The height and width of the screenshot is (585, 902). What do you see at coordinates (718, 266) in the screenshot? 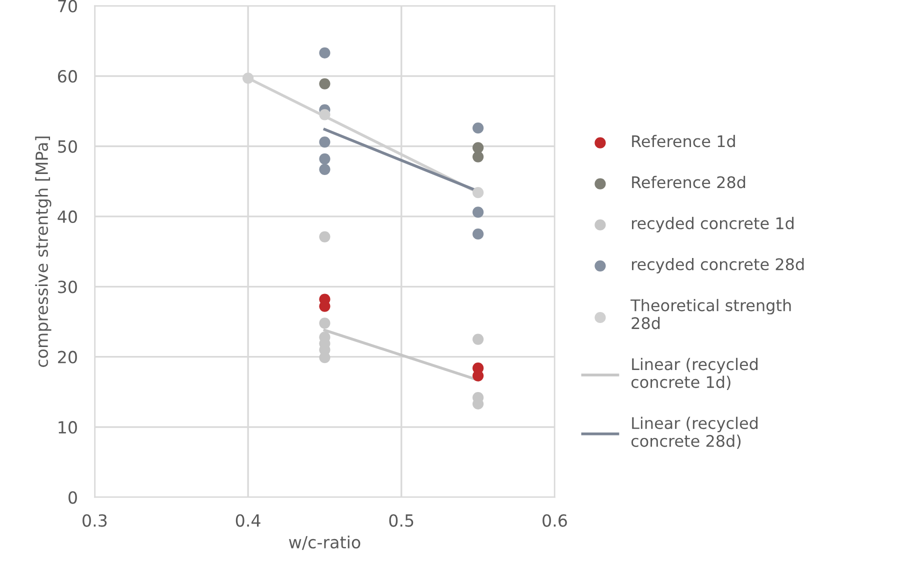
I see `legend-label: recyded concrete 28d` at bounding box center [718, 266].